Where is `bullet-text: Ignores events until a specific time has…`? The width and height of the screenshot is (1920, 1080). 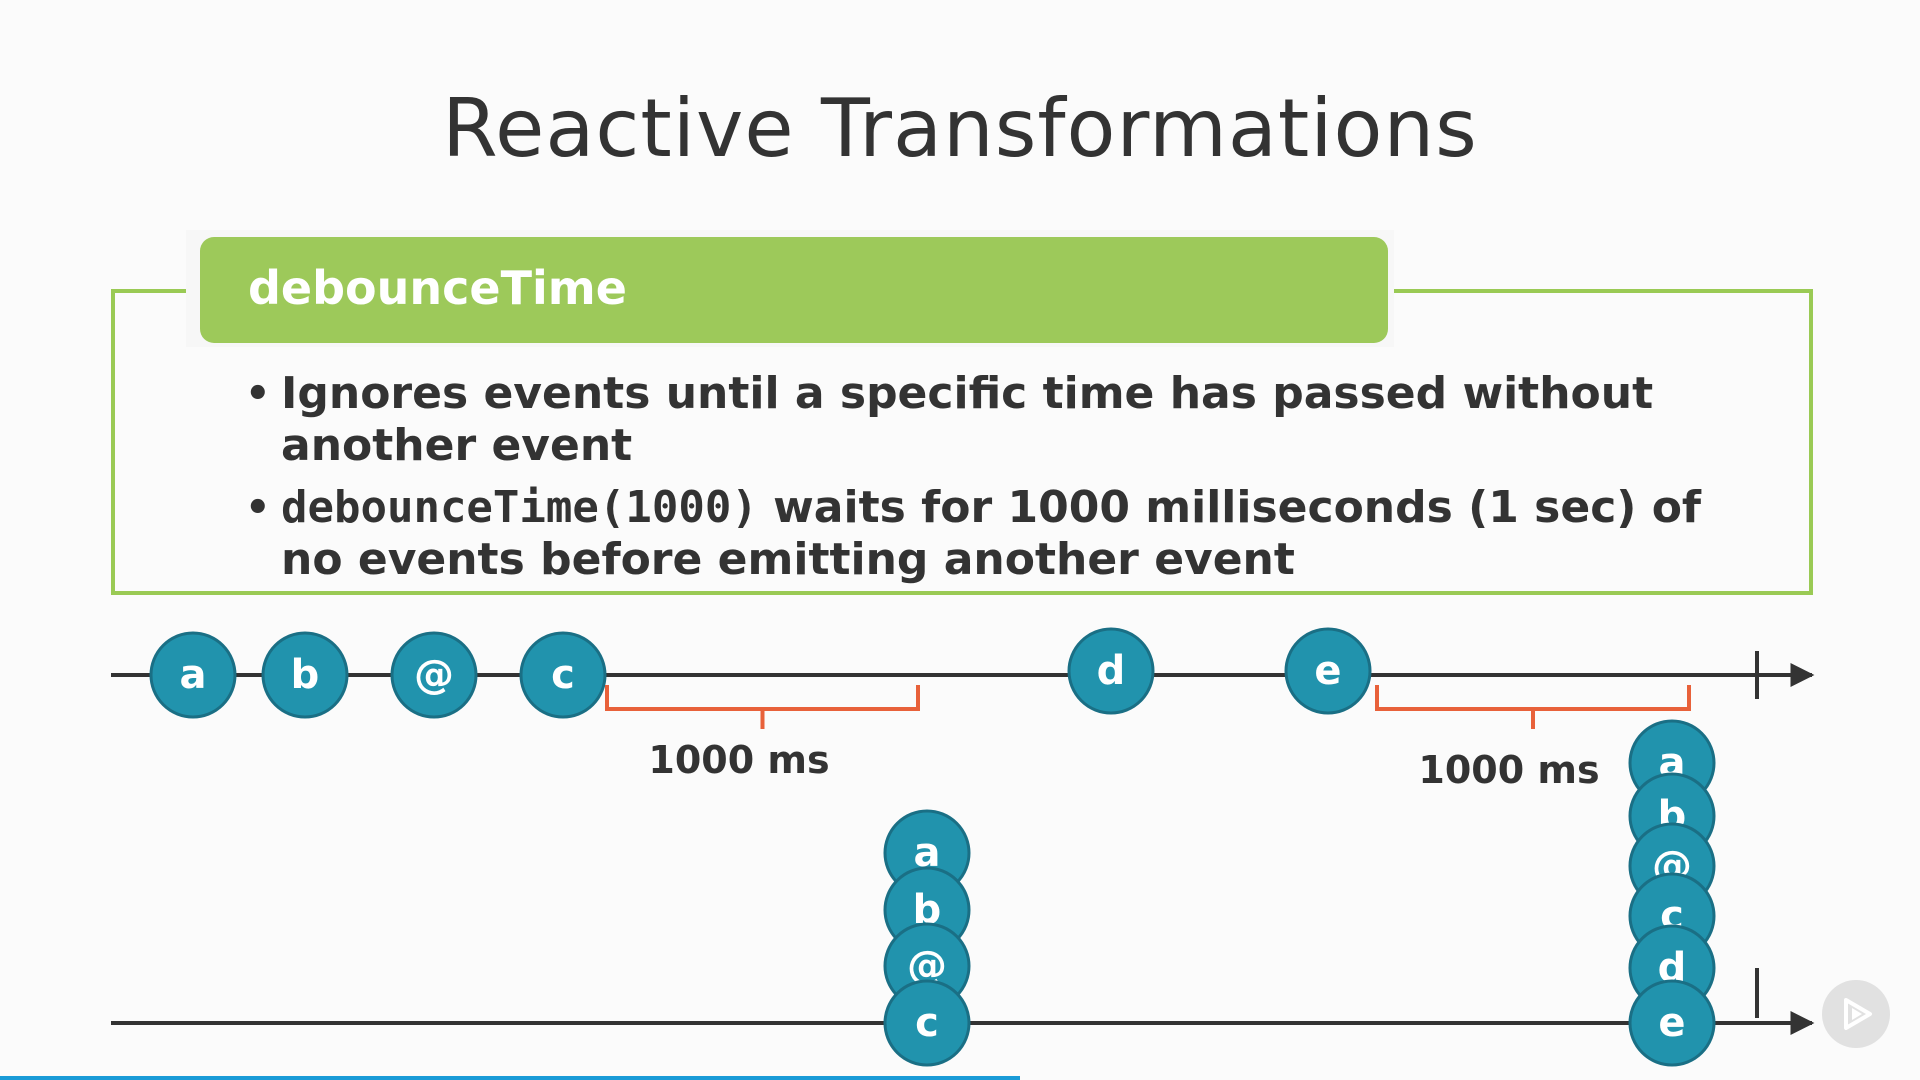 bullet-text: Ignores events until a specific time has… is located at coordinates (967, 419).